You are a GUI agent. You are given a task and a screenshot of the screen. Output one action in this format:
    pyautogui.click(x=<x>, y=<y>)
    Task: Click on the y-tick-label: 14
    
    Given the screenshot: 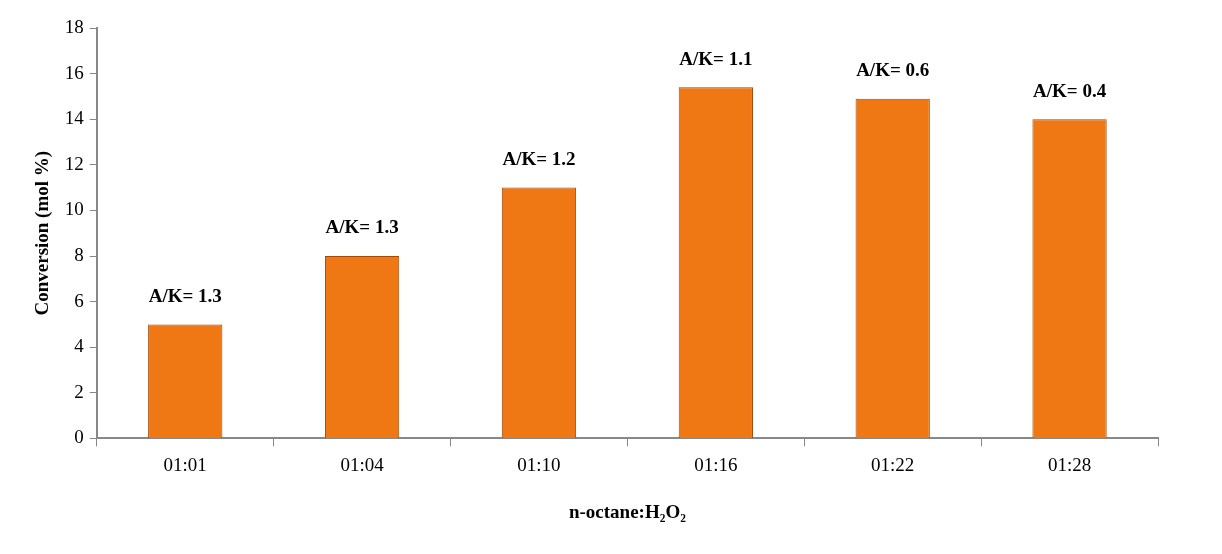 What is the action you would take?
    pyautogui.click(x=74, y=118)
    